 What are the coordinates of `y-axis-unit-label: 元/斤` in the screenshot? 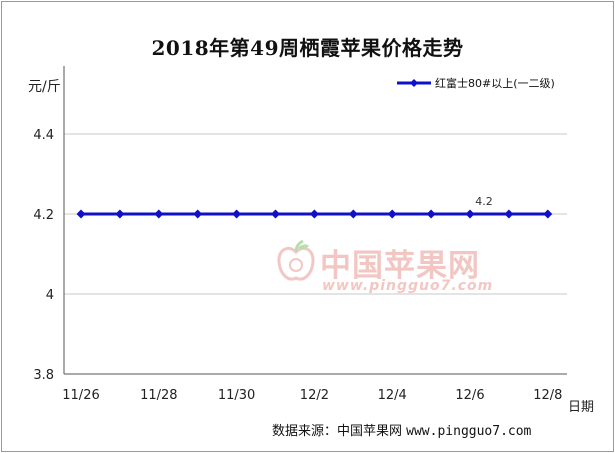 It's located at (44, 87).